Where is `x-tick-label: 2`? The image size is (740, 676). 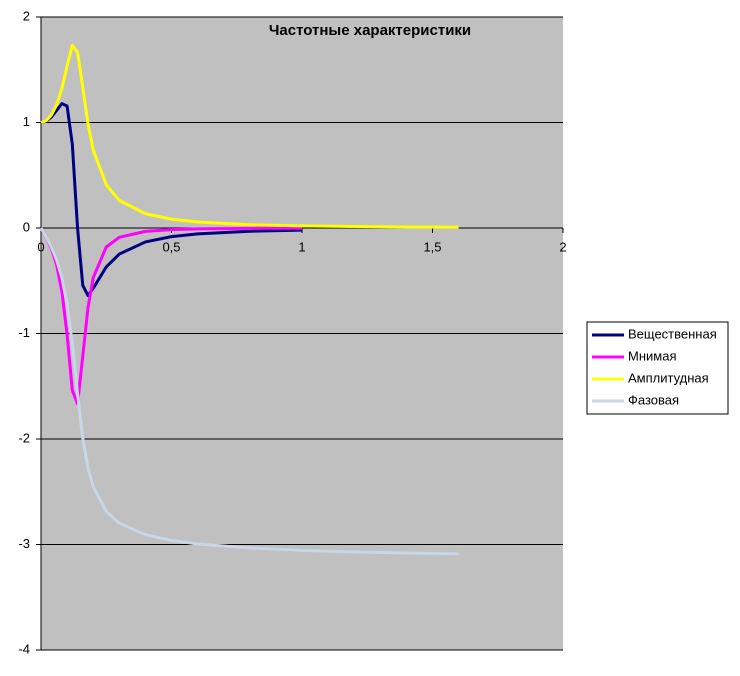 x-tick-label: 2 is located at coordinates (562, 246).